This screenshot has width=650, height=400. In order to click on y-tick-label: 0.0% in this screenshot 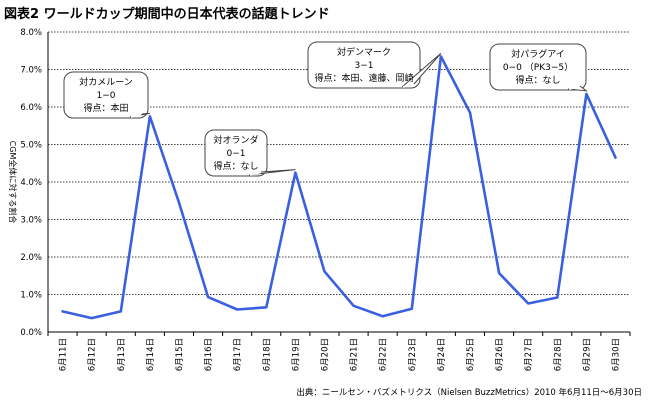, I will do `click(31, 333)`.